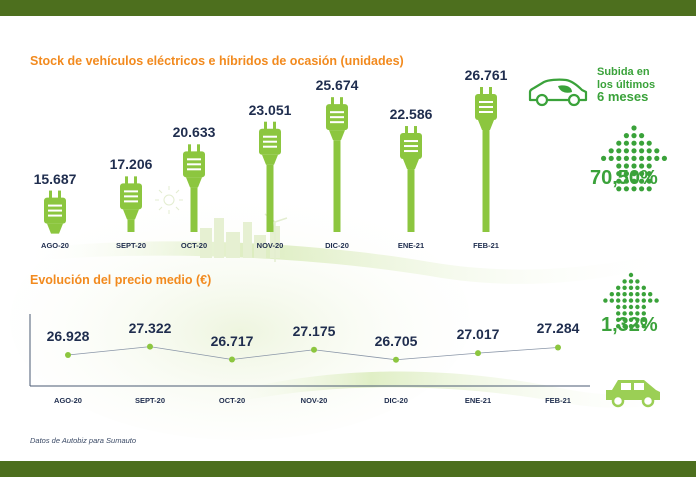 The image size is (696, 477). I want to click on swoosh-upper, so click(350, 262).